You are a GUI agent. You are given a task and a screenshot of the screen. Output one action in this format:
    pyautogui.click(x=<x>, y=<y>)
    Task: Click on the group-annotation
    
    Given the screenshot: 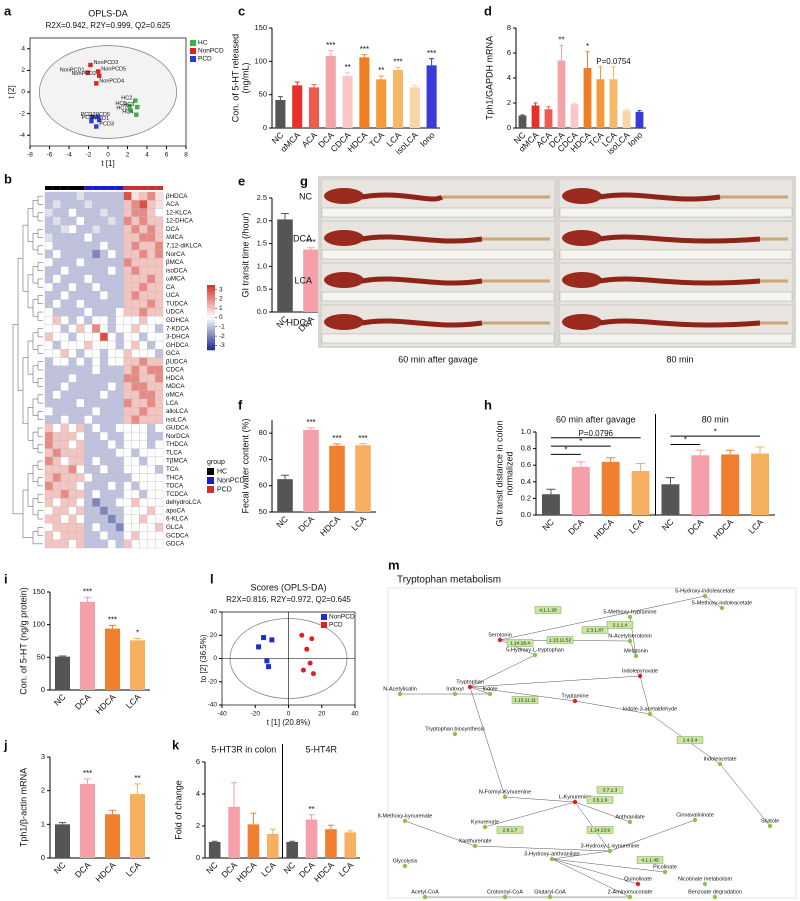 What is the action you would take?
    pyautogui.click(x=104, y=188)
    